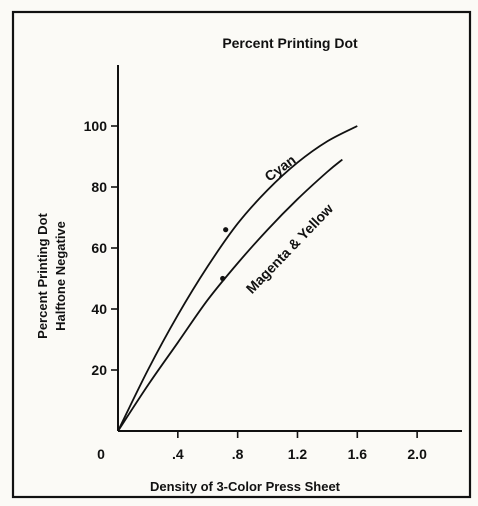  I want to click on x-tick-label: .8, so click(238, 454).